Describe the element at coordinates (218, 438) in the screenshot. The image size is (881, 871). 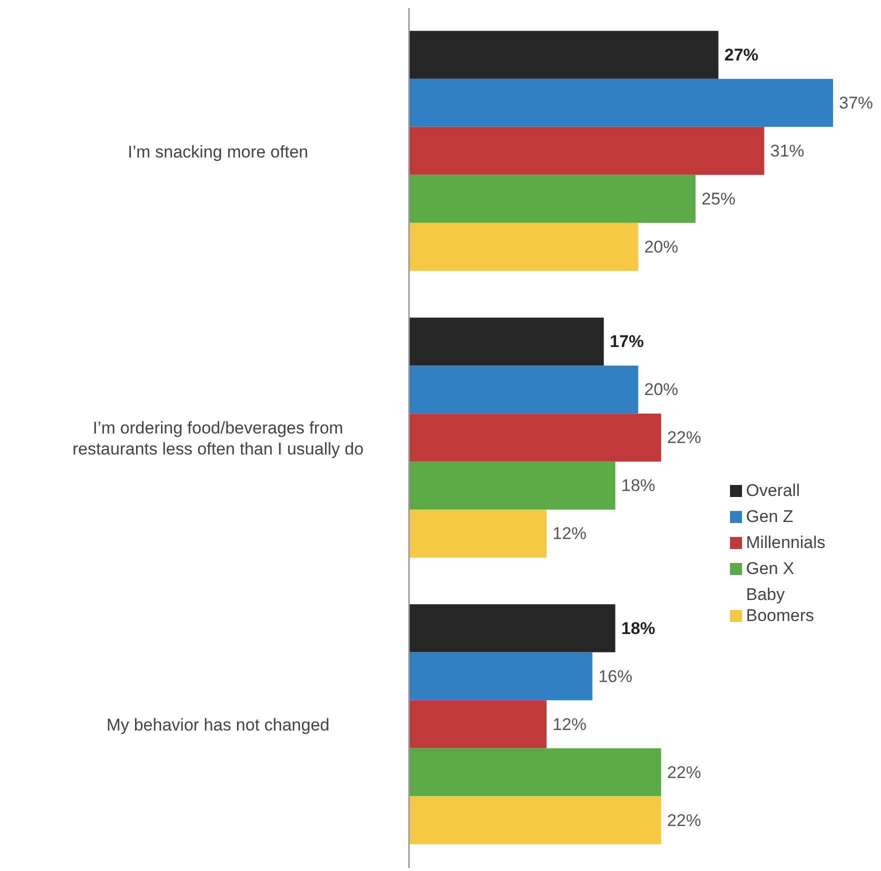
I see `y-tick-label: I’m ordering food/beverages from restaurants less often than I usually do` at that location.